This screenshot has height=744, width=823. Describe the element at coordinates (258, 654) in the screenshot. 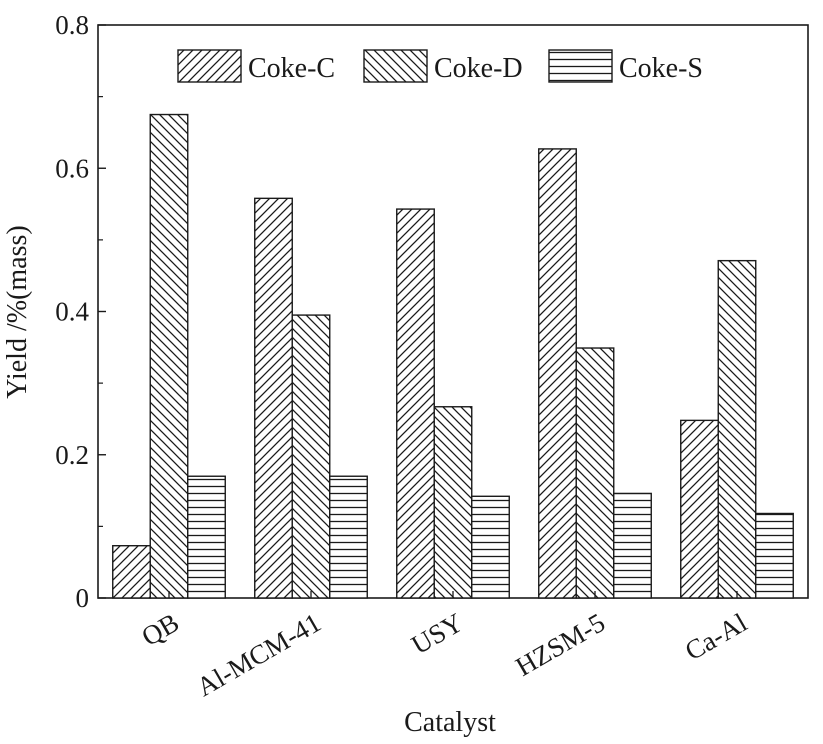

I see `x-tick-label: Al-MCM-41` at that location.